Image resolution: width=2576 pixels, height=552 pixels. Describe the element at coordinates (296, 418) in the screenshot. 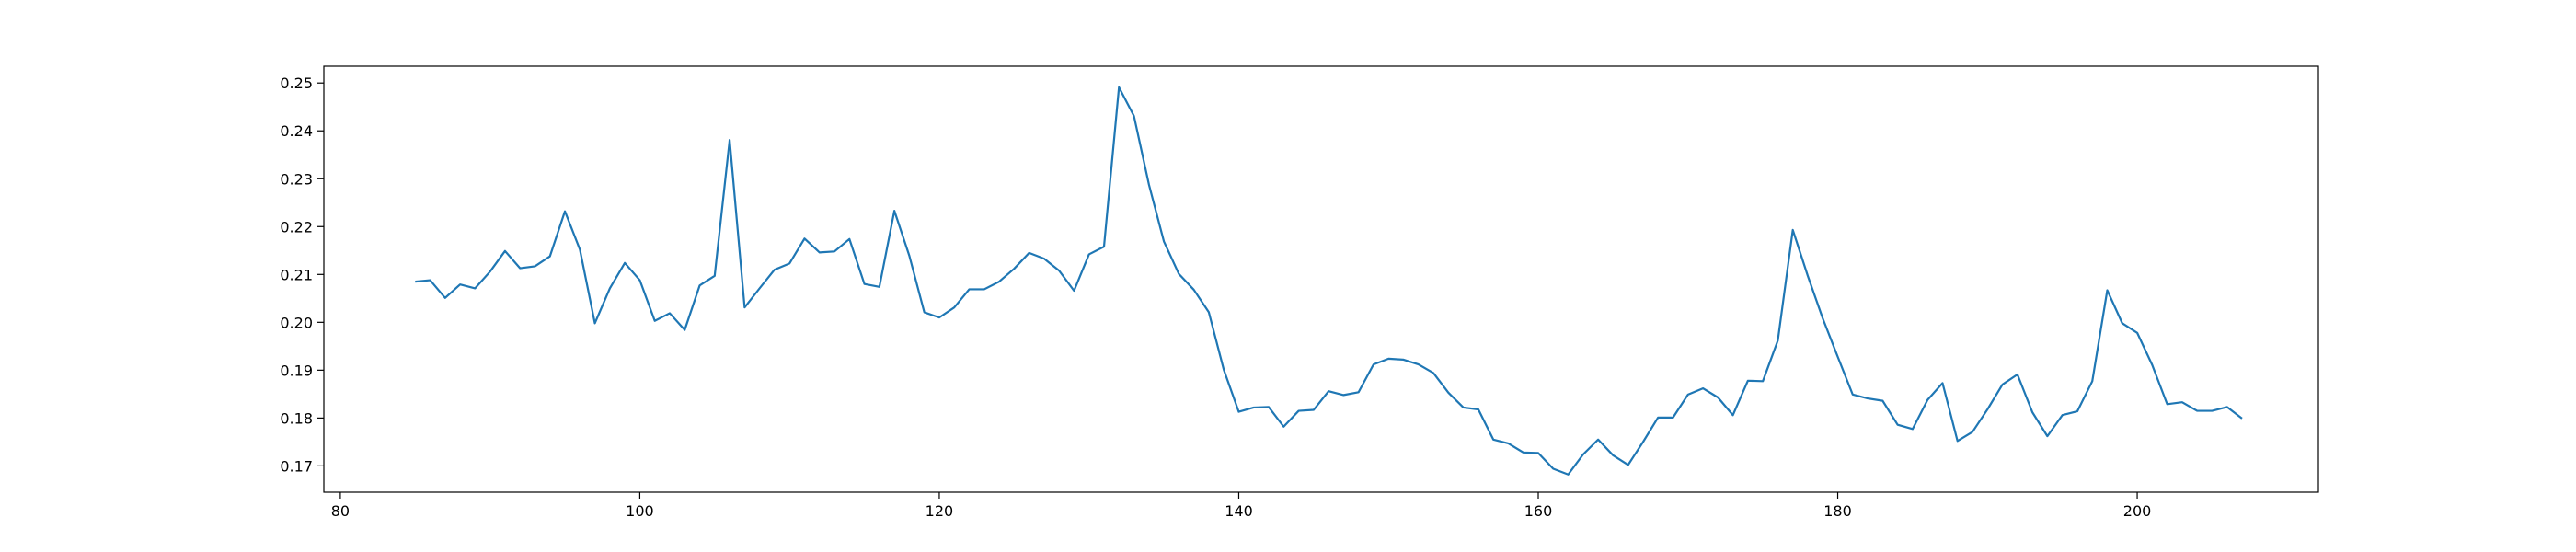

I see `y-tick-label: 0.18` at that location.